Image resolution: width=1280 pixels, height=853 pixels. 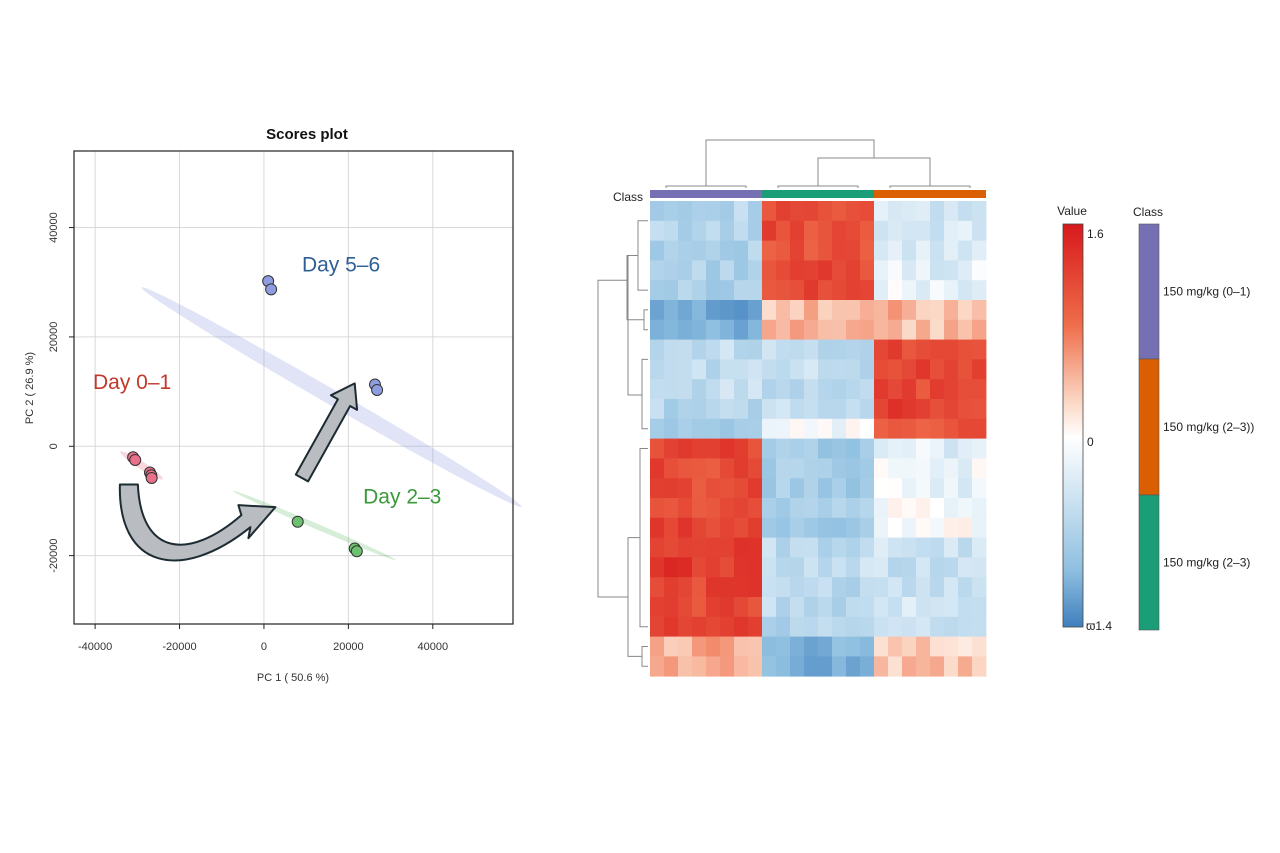 I want to click on scores-plot-title: Scores plot, so click(x=307, y=134).